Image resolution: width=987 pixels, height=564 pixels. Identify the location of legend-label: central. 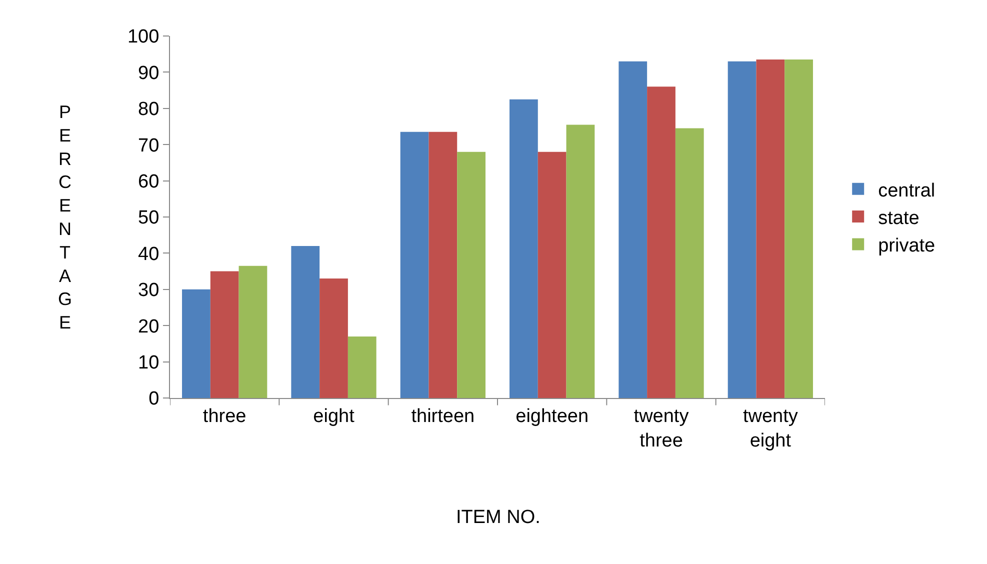
(907, 191).